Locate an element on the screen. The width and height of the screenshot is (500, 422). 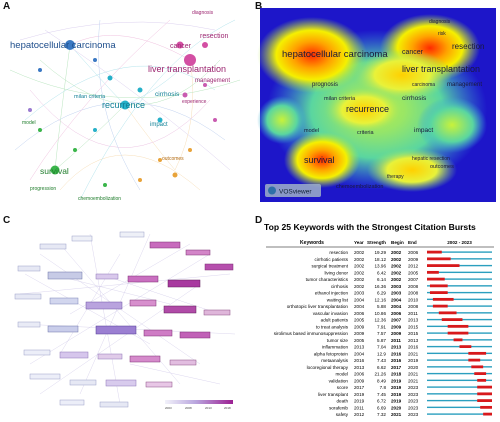
burst-strength: 12.16 is located at coordinates (381, 299).